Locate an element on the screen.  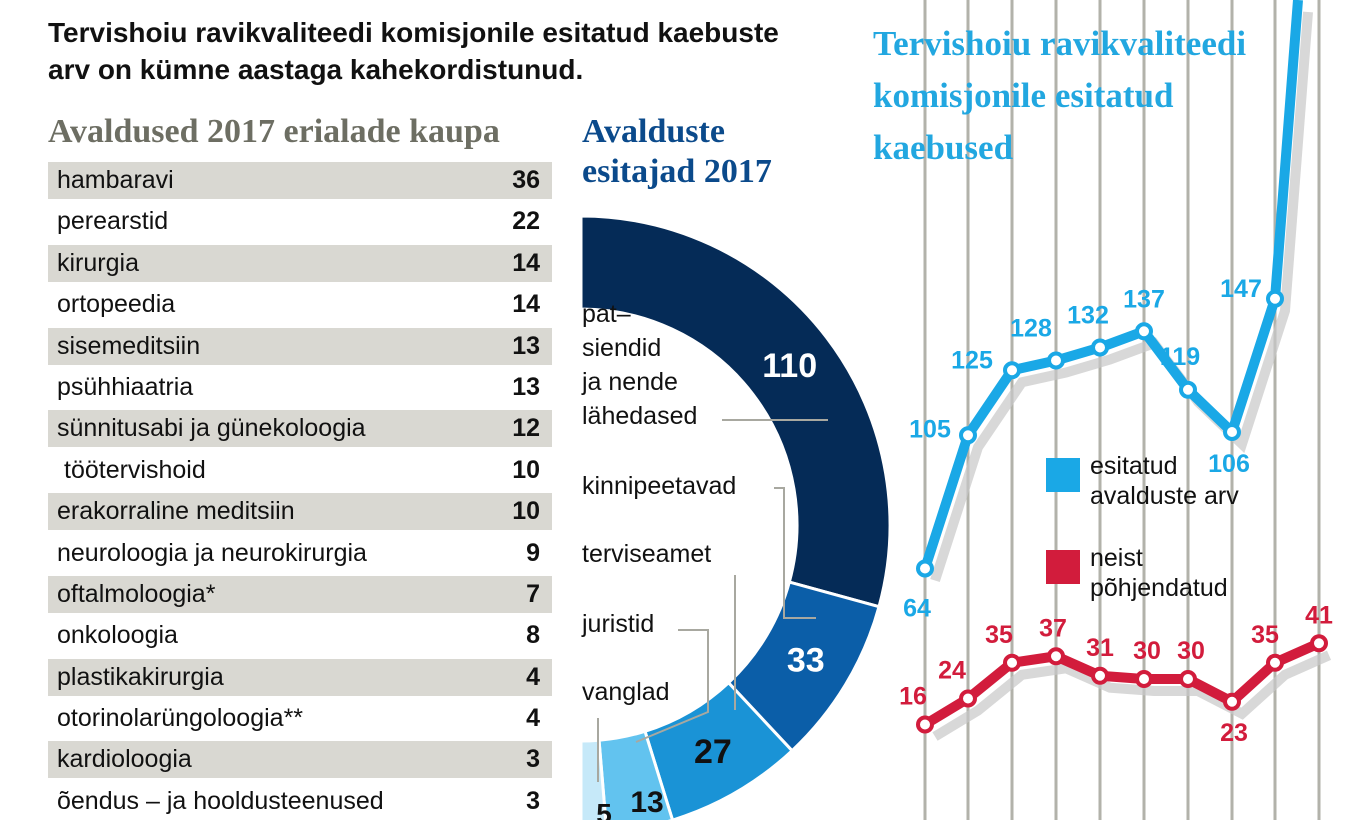
slice-label-line: lähedased is located at coordinates (639, 416).